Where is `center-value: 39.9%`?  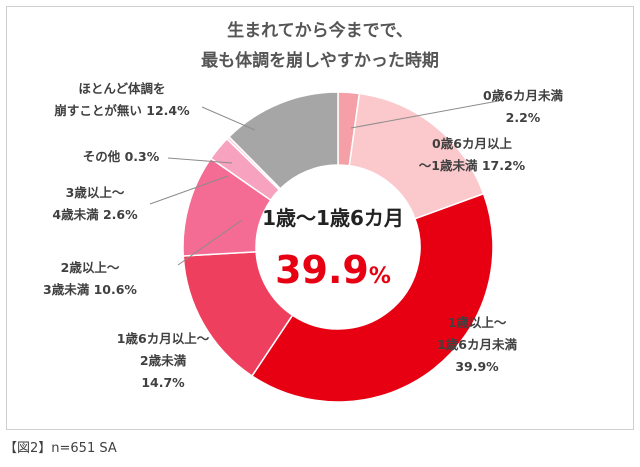
center-value: 39.9% is located at coordinates (333, 270).